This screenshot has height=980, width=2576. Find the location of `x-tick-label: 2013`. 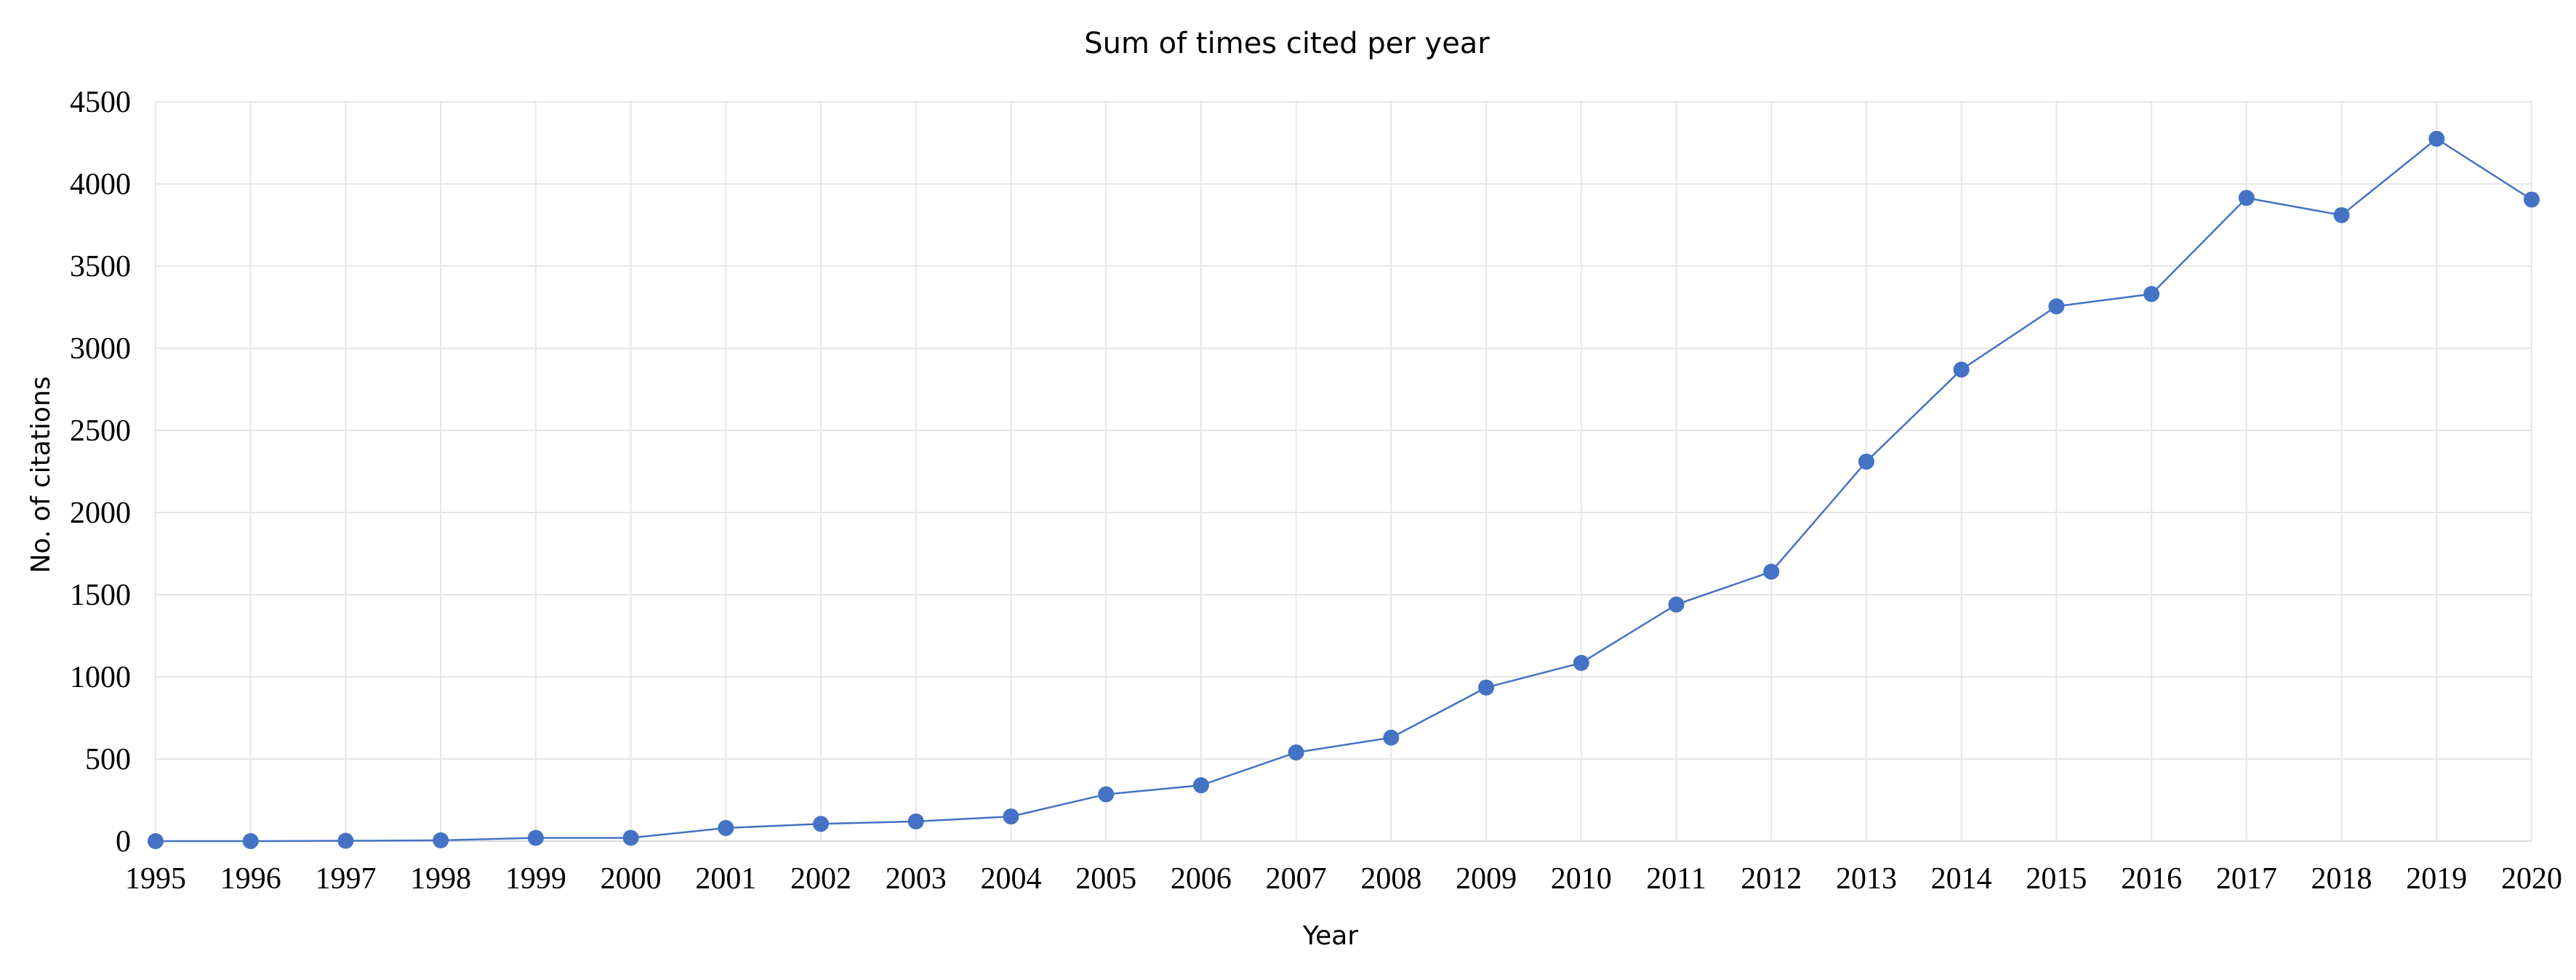

x-tick-label: 2013 is located at coordinates (1867, 879).